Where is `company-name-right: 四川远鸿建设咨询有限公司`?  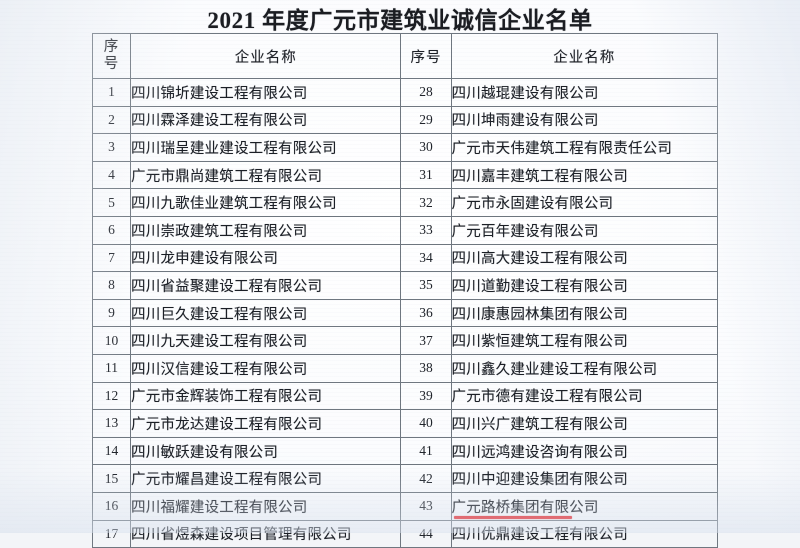
company-name-right: 四川远鸿建设咨询有限公司 is located at coordinates (584, 451).